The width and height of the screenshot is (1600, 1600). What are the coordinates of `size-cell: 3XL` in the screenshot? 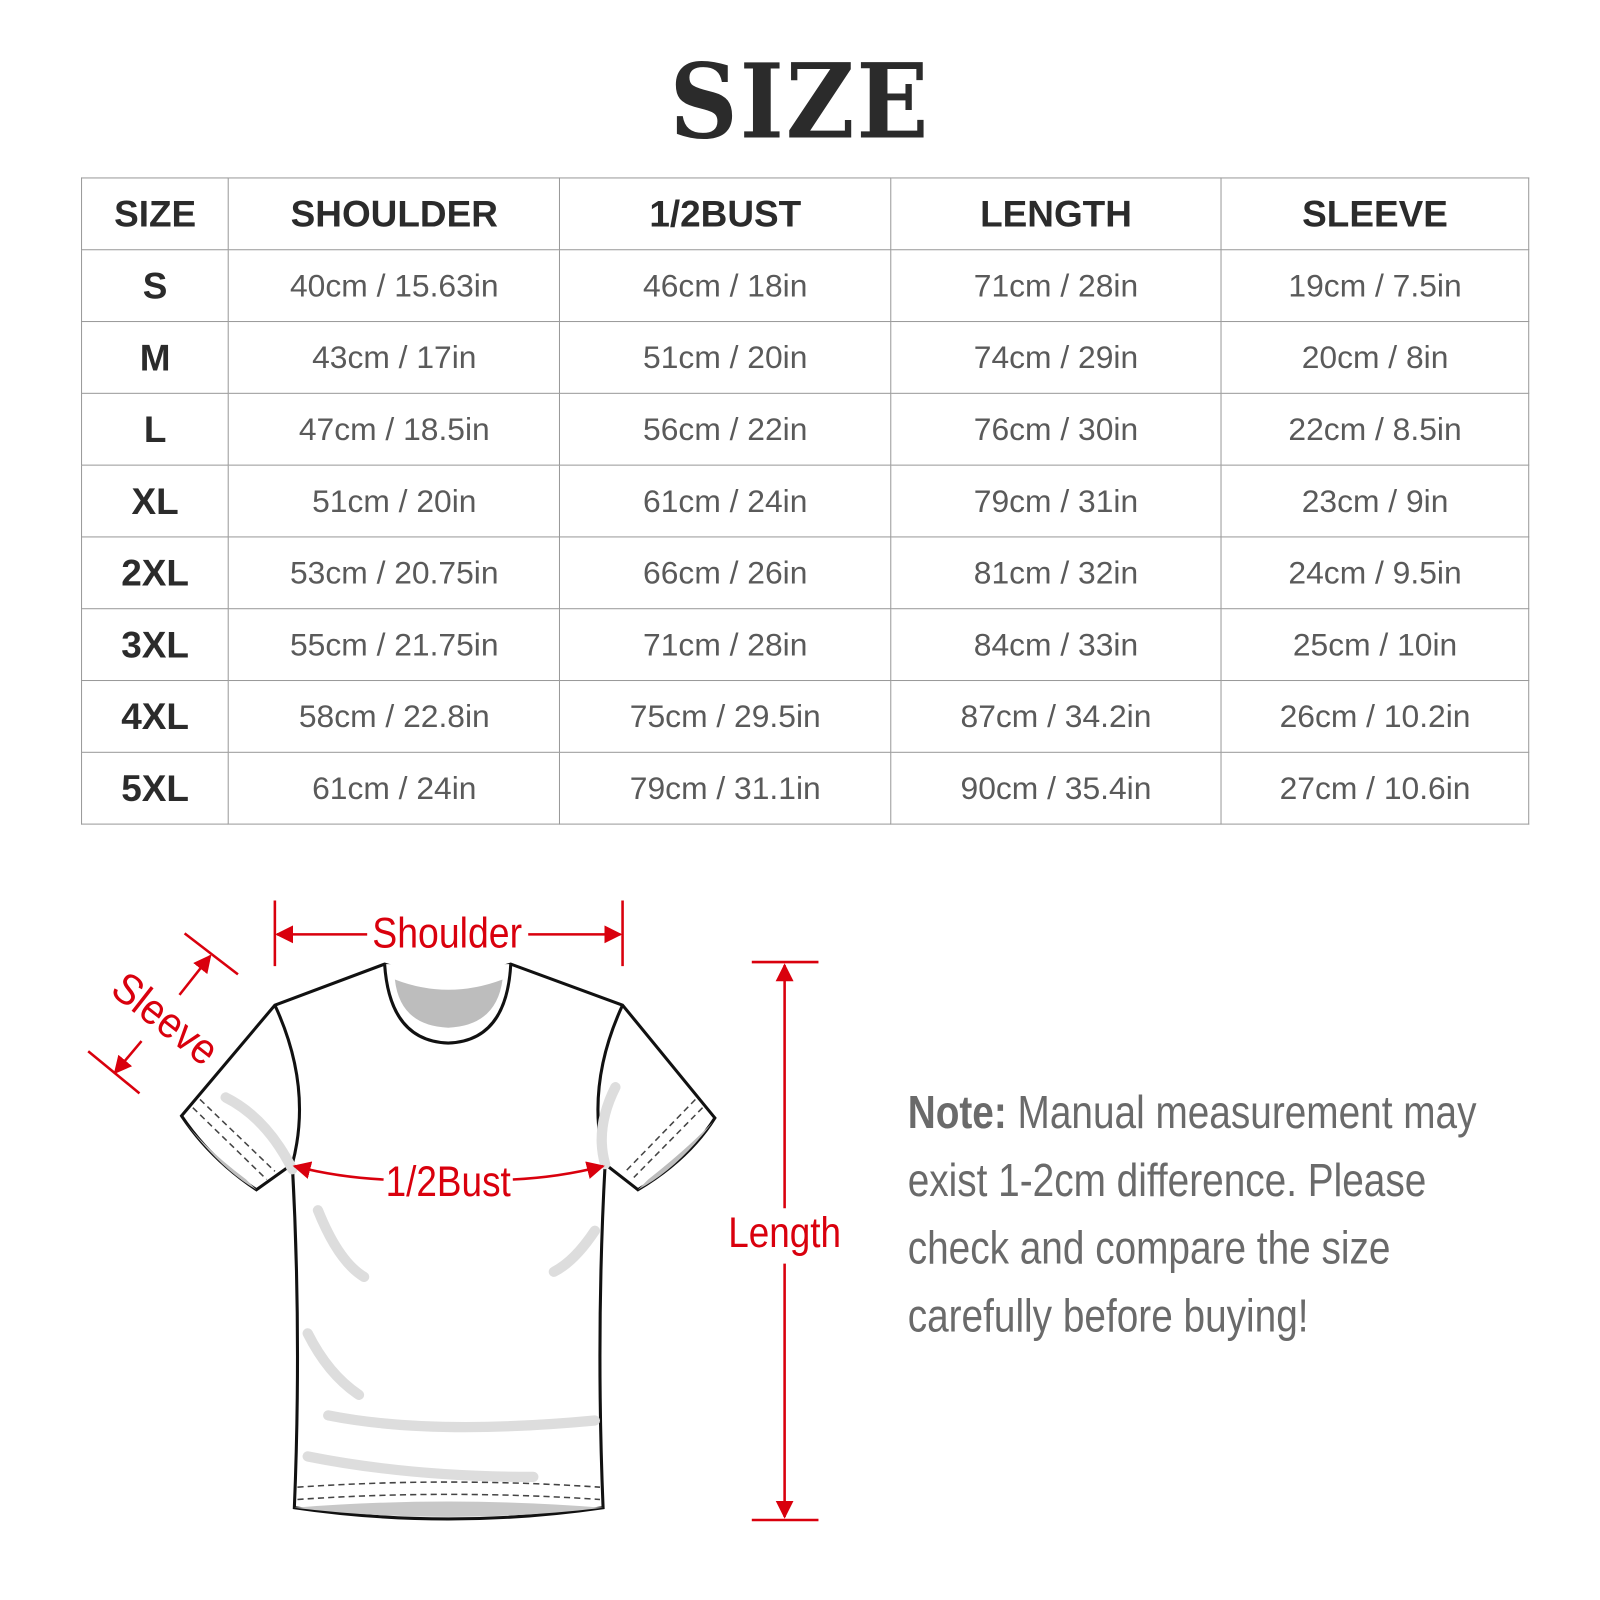 It's located at (155, 645).